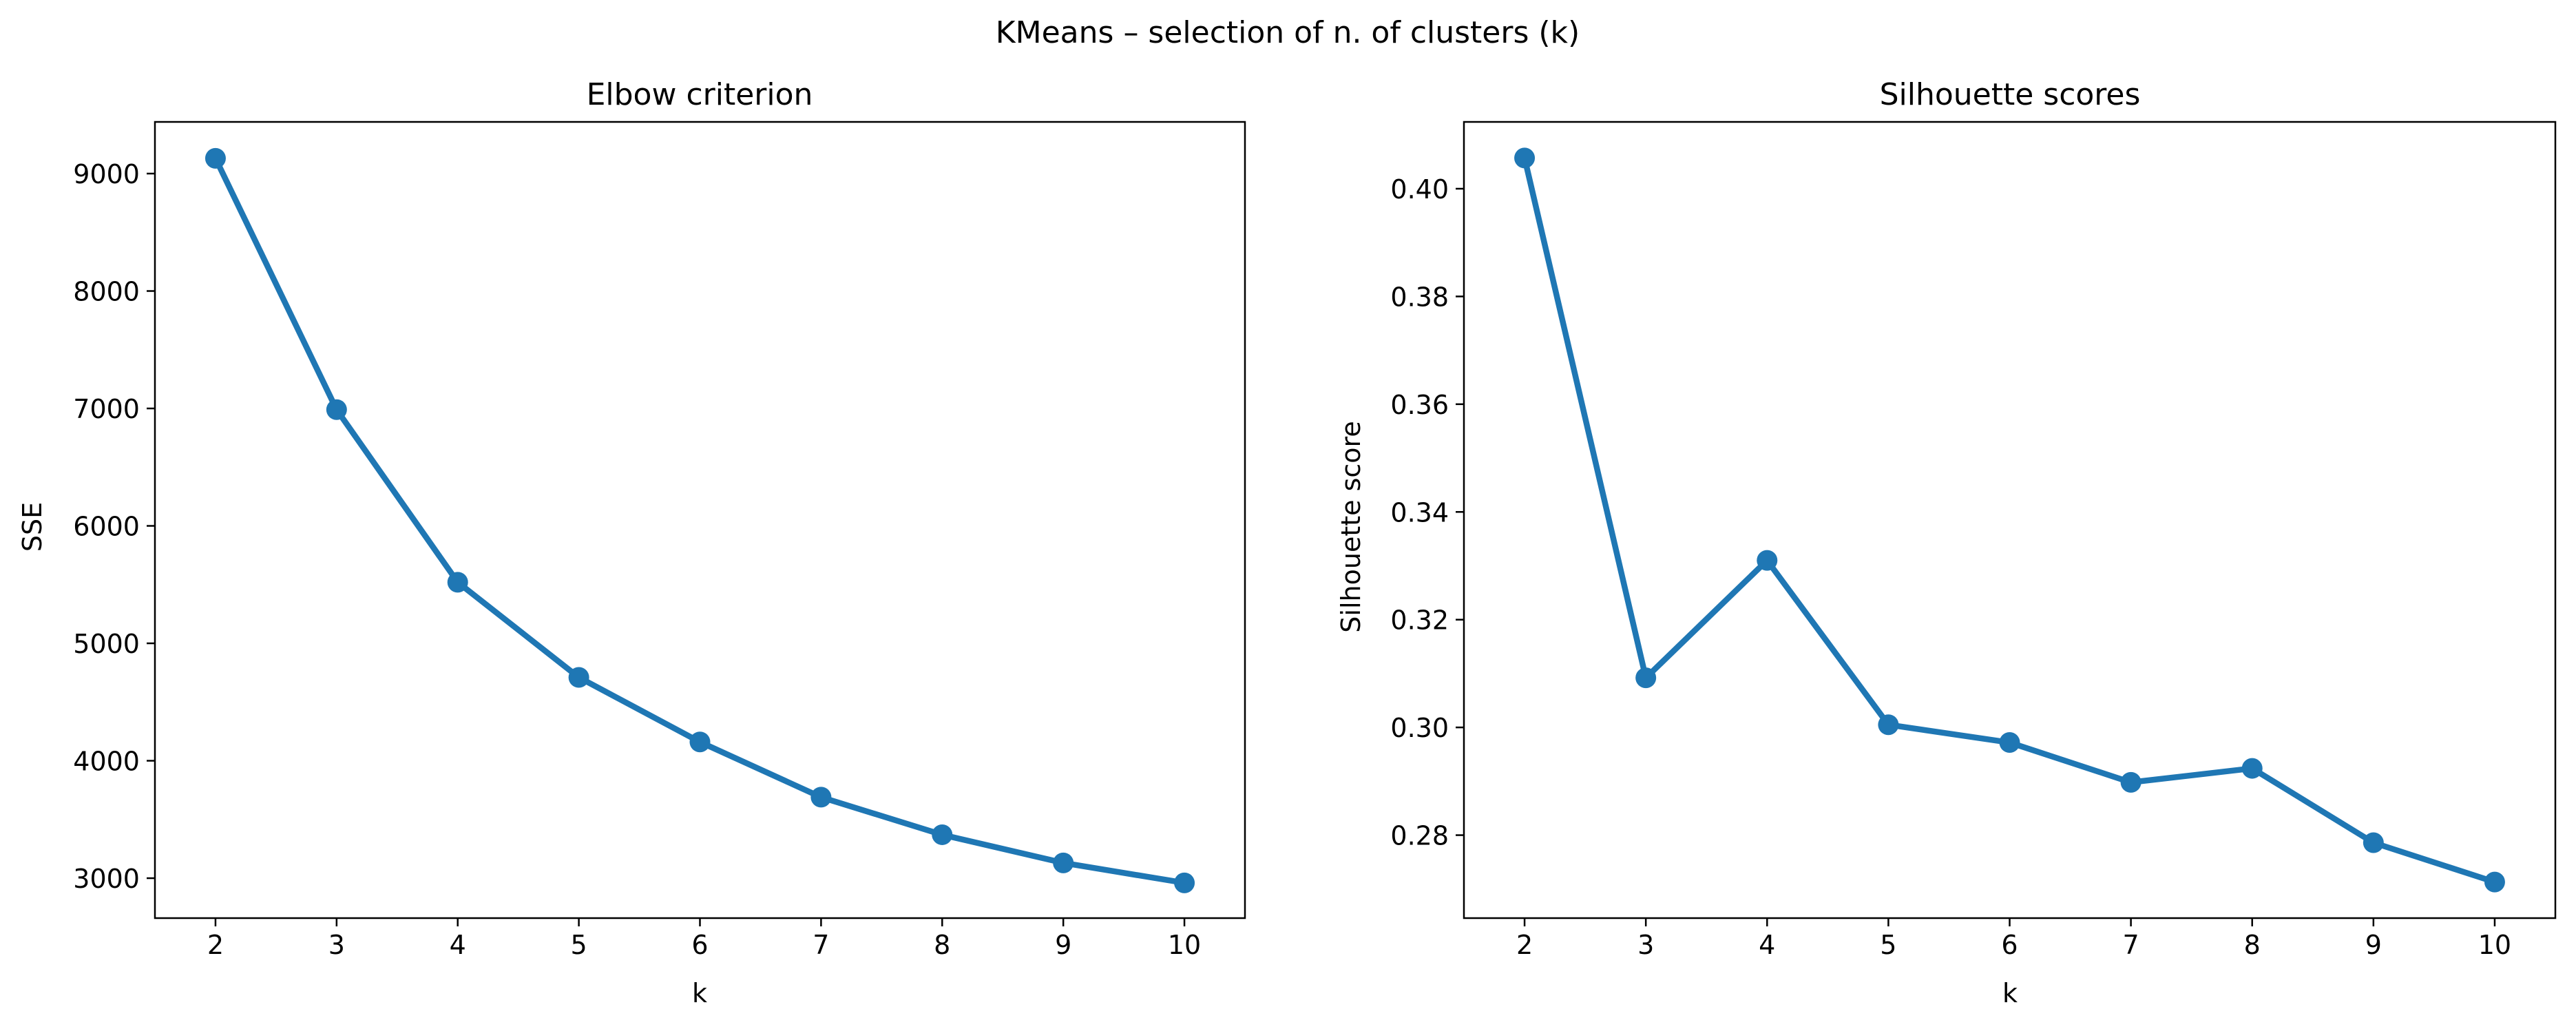 Image resolution: width=2576 pixels, height=1029 pixels. What do you see at coordinates (699, 945) in the screenshot?
I see `elbow-x-tick-label: 6` at bounding box center [699, 945].